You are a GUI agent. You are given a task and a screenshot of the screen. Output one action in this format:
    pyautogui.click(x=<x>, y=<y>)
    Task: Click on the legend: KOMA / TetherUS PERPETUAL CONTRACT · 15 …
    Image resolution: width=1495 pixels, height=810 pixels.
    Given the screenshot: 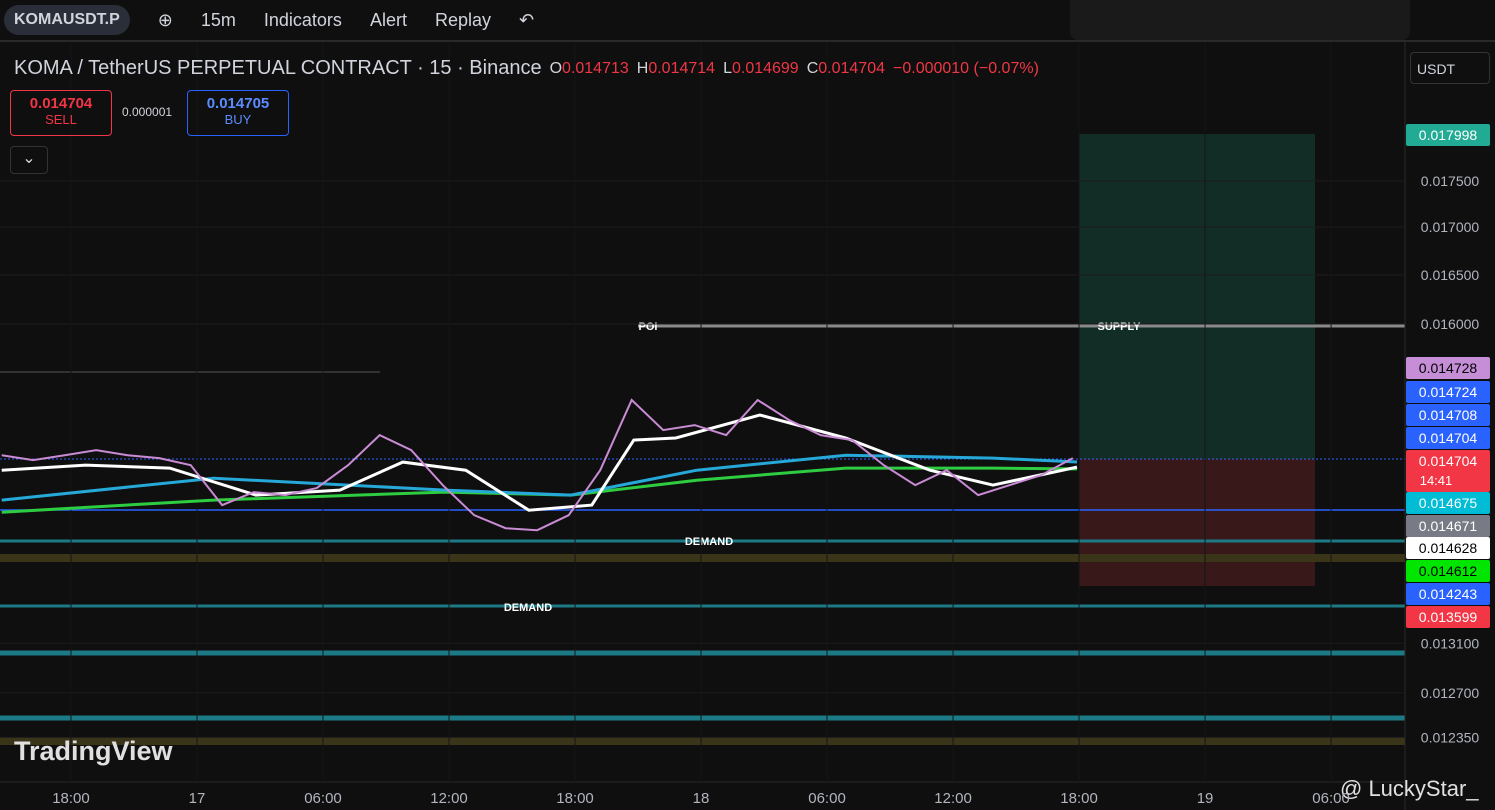 What is the action you would take?
    pyautogui.click(x=526, y=68)
    